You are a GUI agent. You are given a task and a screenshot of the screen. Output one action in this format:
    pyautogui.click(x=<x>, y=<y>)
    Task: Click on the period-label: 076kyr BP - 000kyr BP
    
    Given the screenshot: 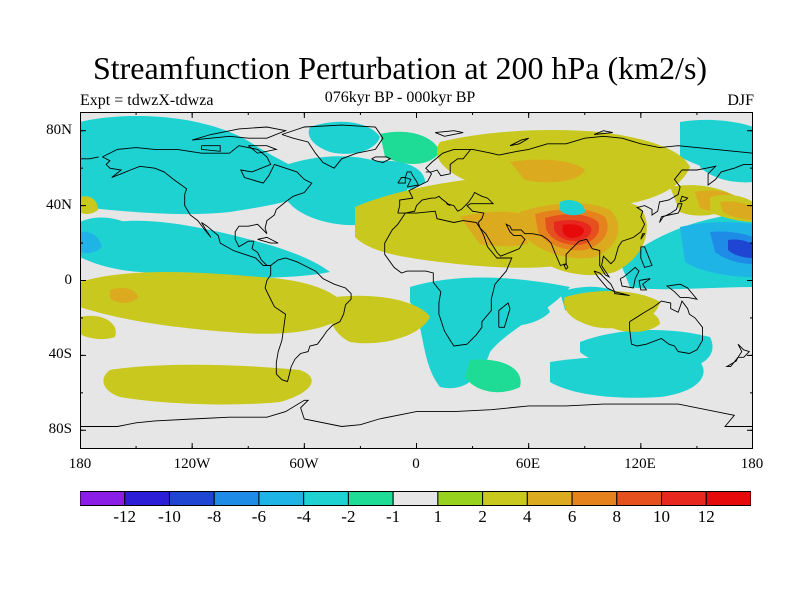 What is the action you would take?
    pyautogui.click(x=400, y=97)
    